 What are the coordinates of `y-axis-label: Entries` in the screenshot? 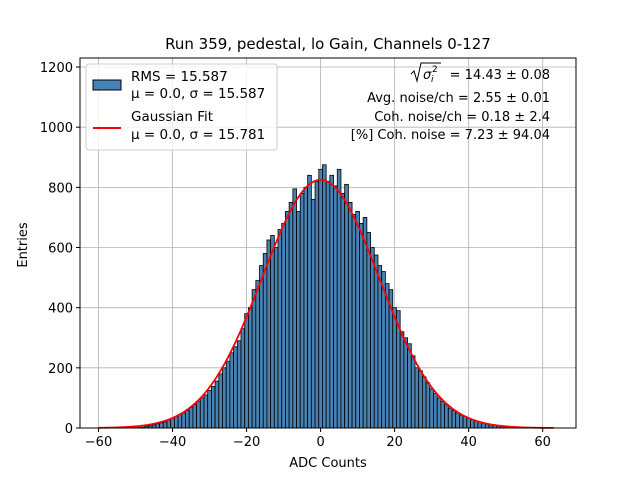 It's located at (23, 245).